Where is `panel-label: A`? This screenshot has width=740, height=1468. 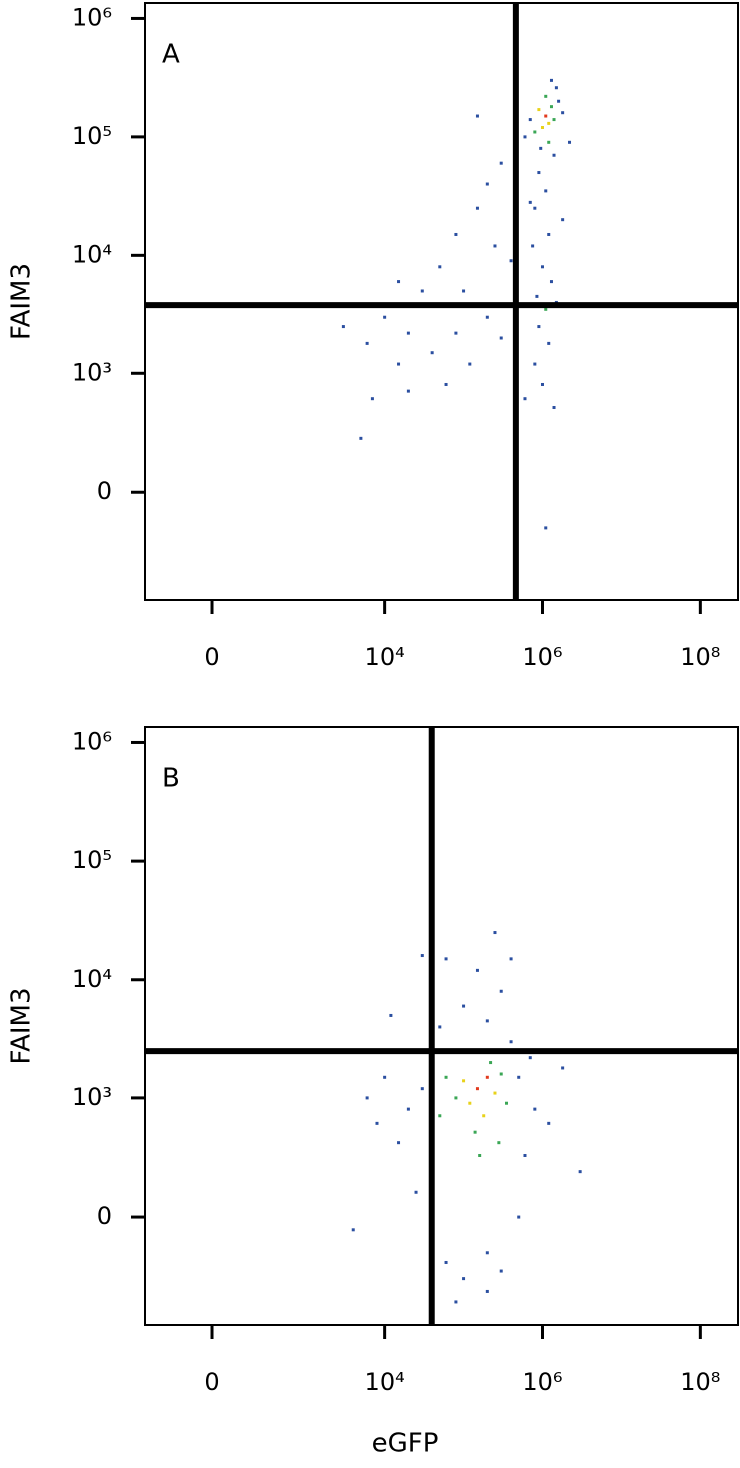 panel-label: A is located at coordinates (171, 55).